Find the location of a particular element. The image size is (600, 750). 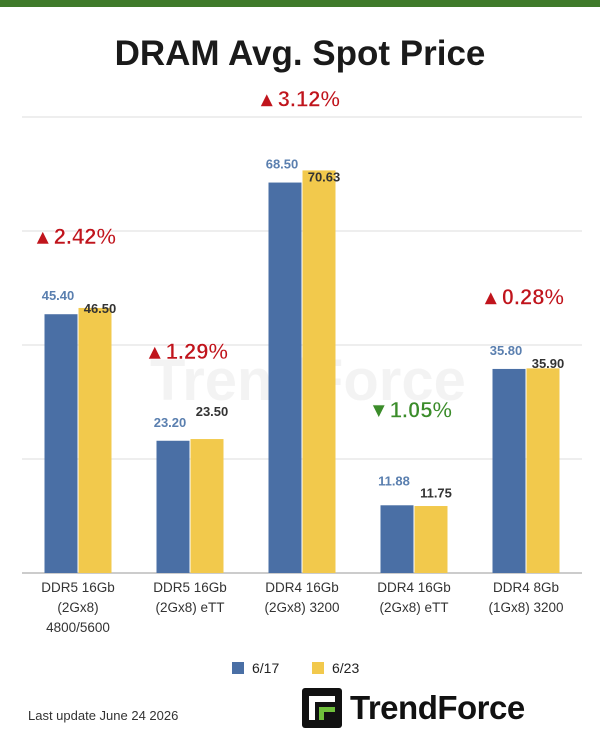

value-label-6-17: 23.20 is located at coordinates (170, 422).